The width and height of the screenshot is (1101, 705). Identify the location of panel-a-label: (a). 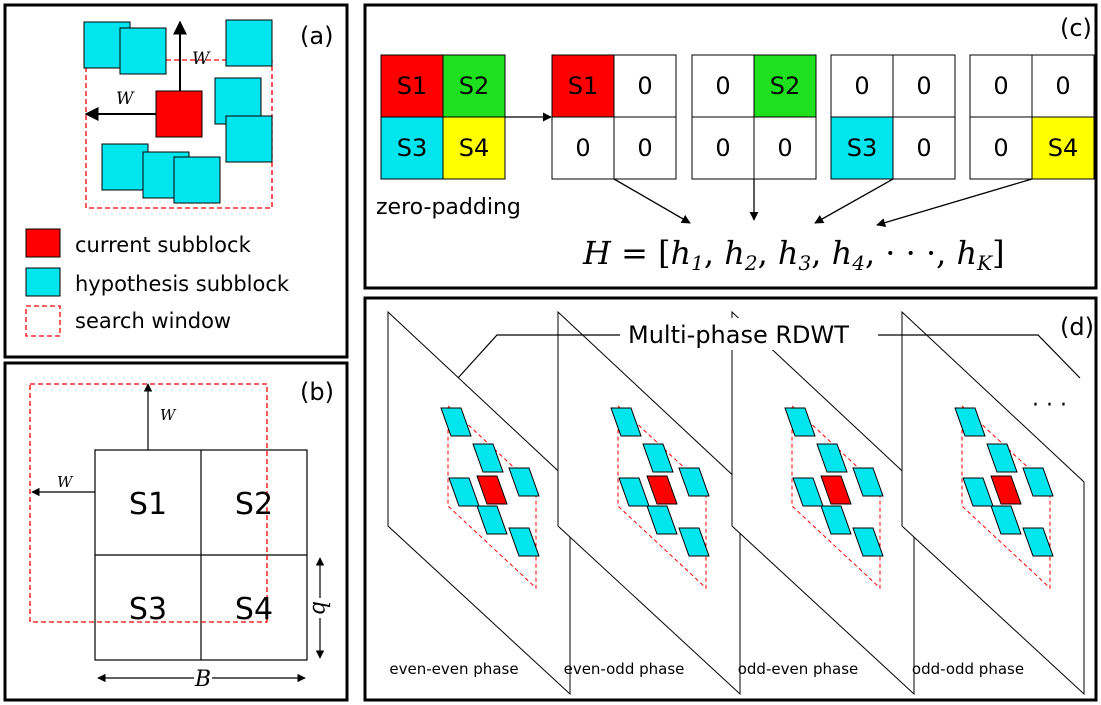
(316, 36).